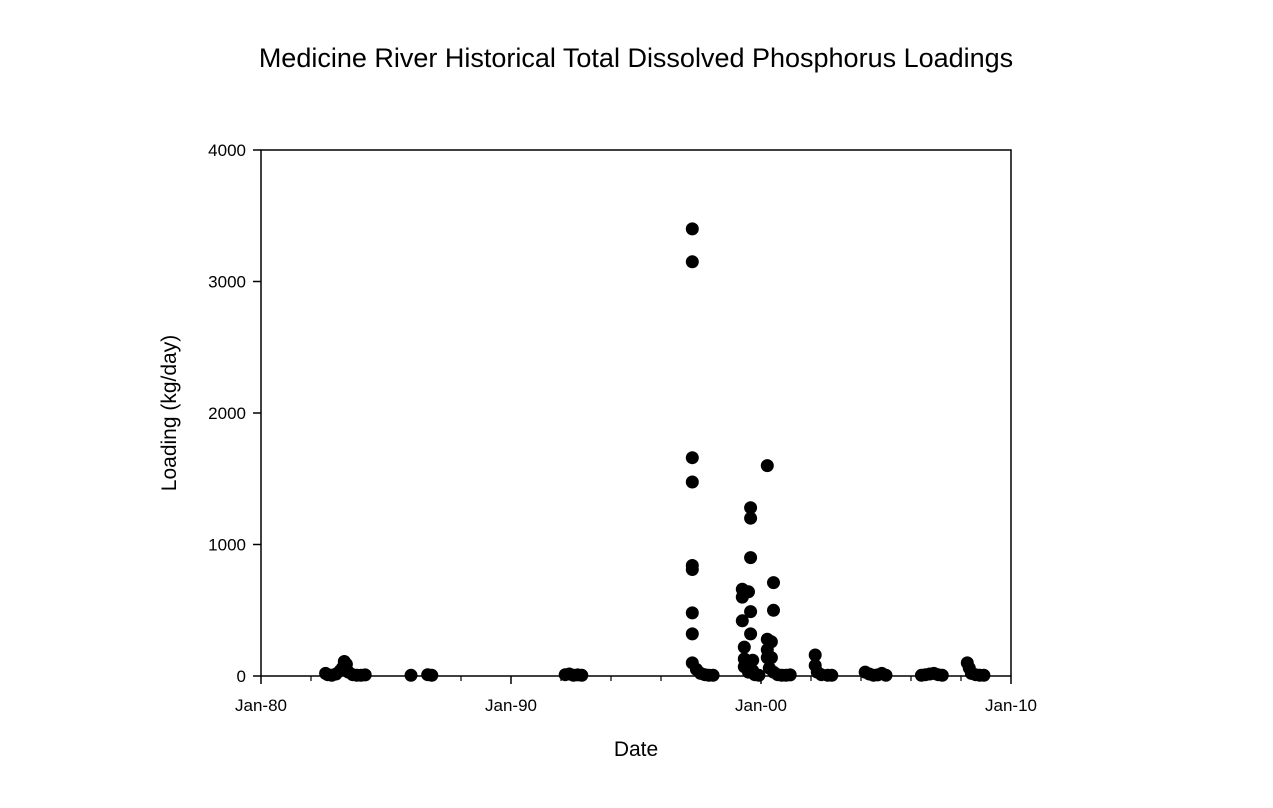 This screenshot has height=808, width=1273. What do you see at coordinates (227, 282) in the screenshot?
I see `y-tick-label: 3000` at bounding box center [227, 282].